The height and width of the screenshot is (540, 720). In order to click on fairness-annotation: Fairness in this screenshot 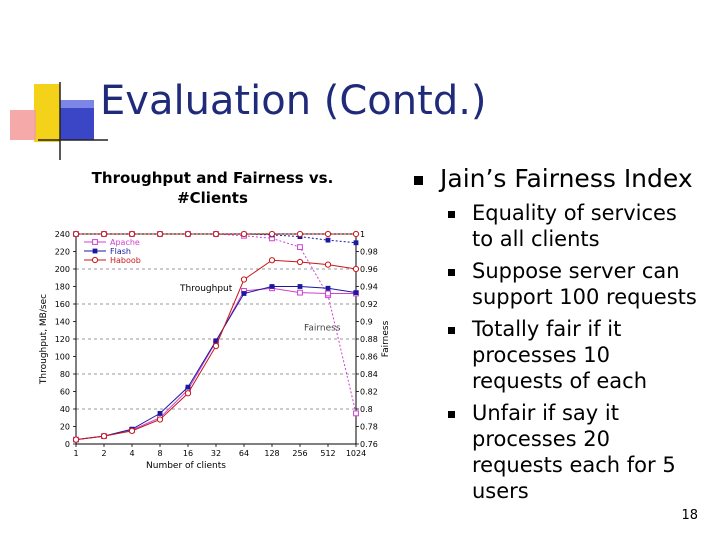, I will do `click(322, 328)`.